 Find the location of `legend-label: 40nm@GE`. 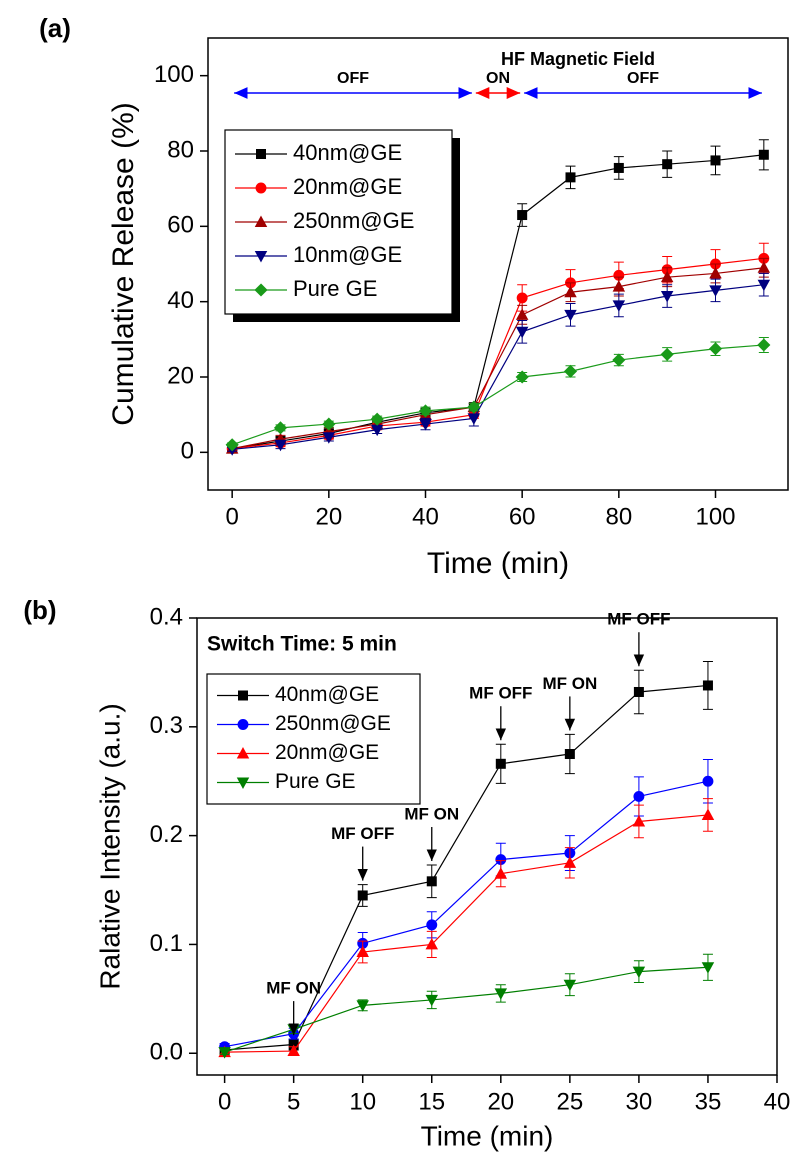

legend-label: 40nm@GE is located at coordinates (327, 694).